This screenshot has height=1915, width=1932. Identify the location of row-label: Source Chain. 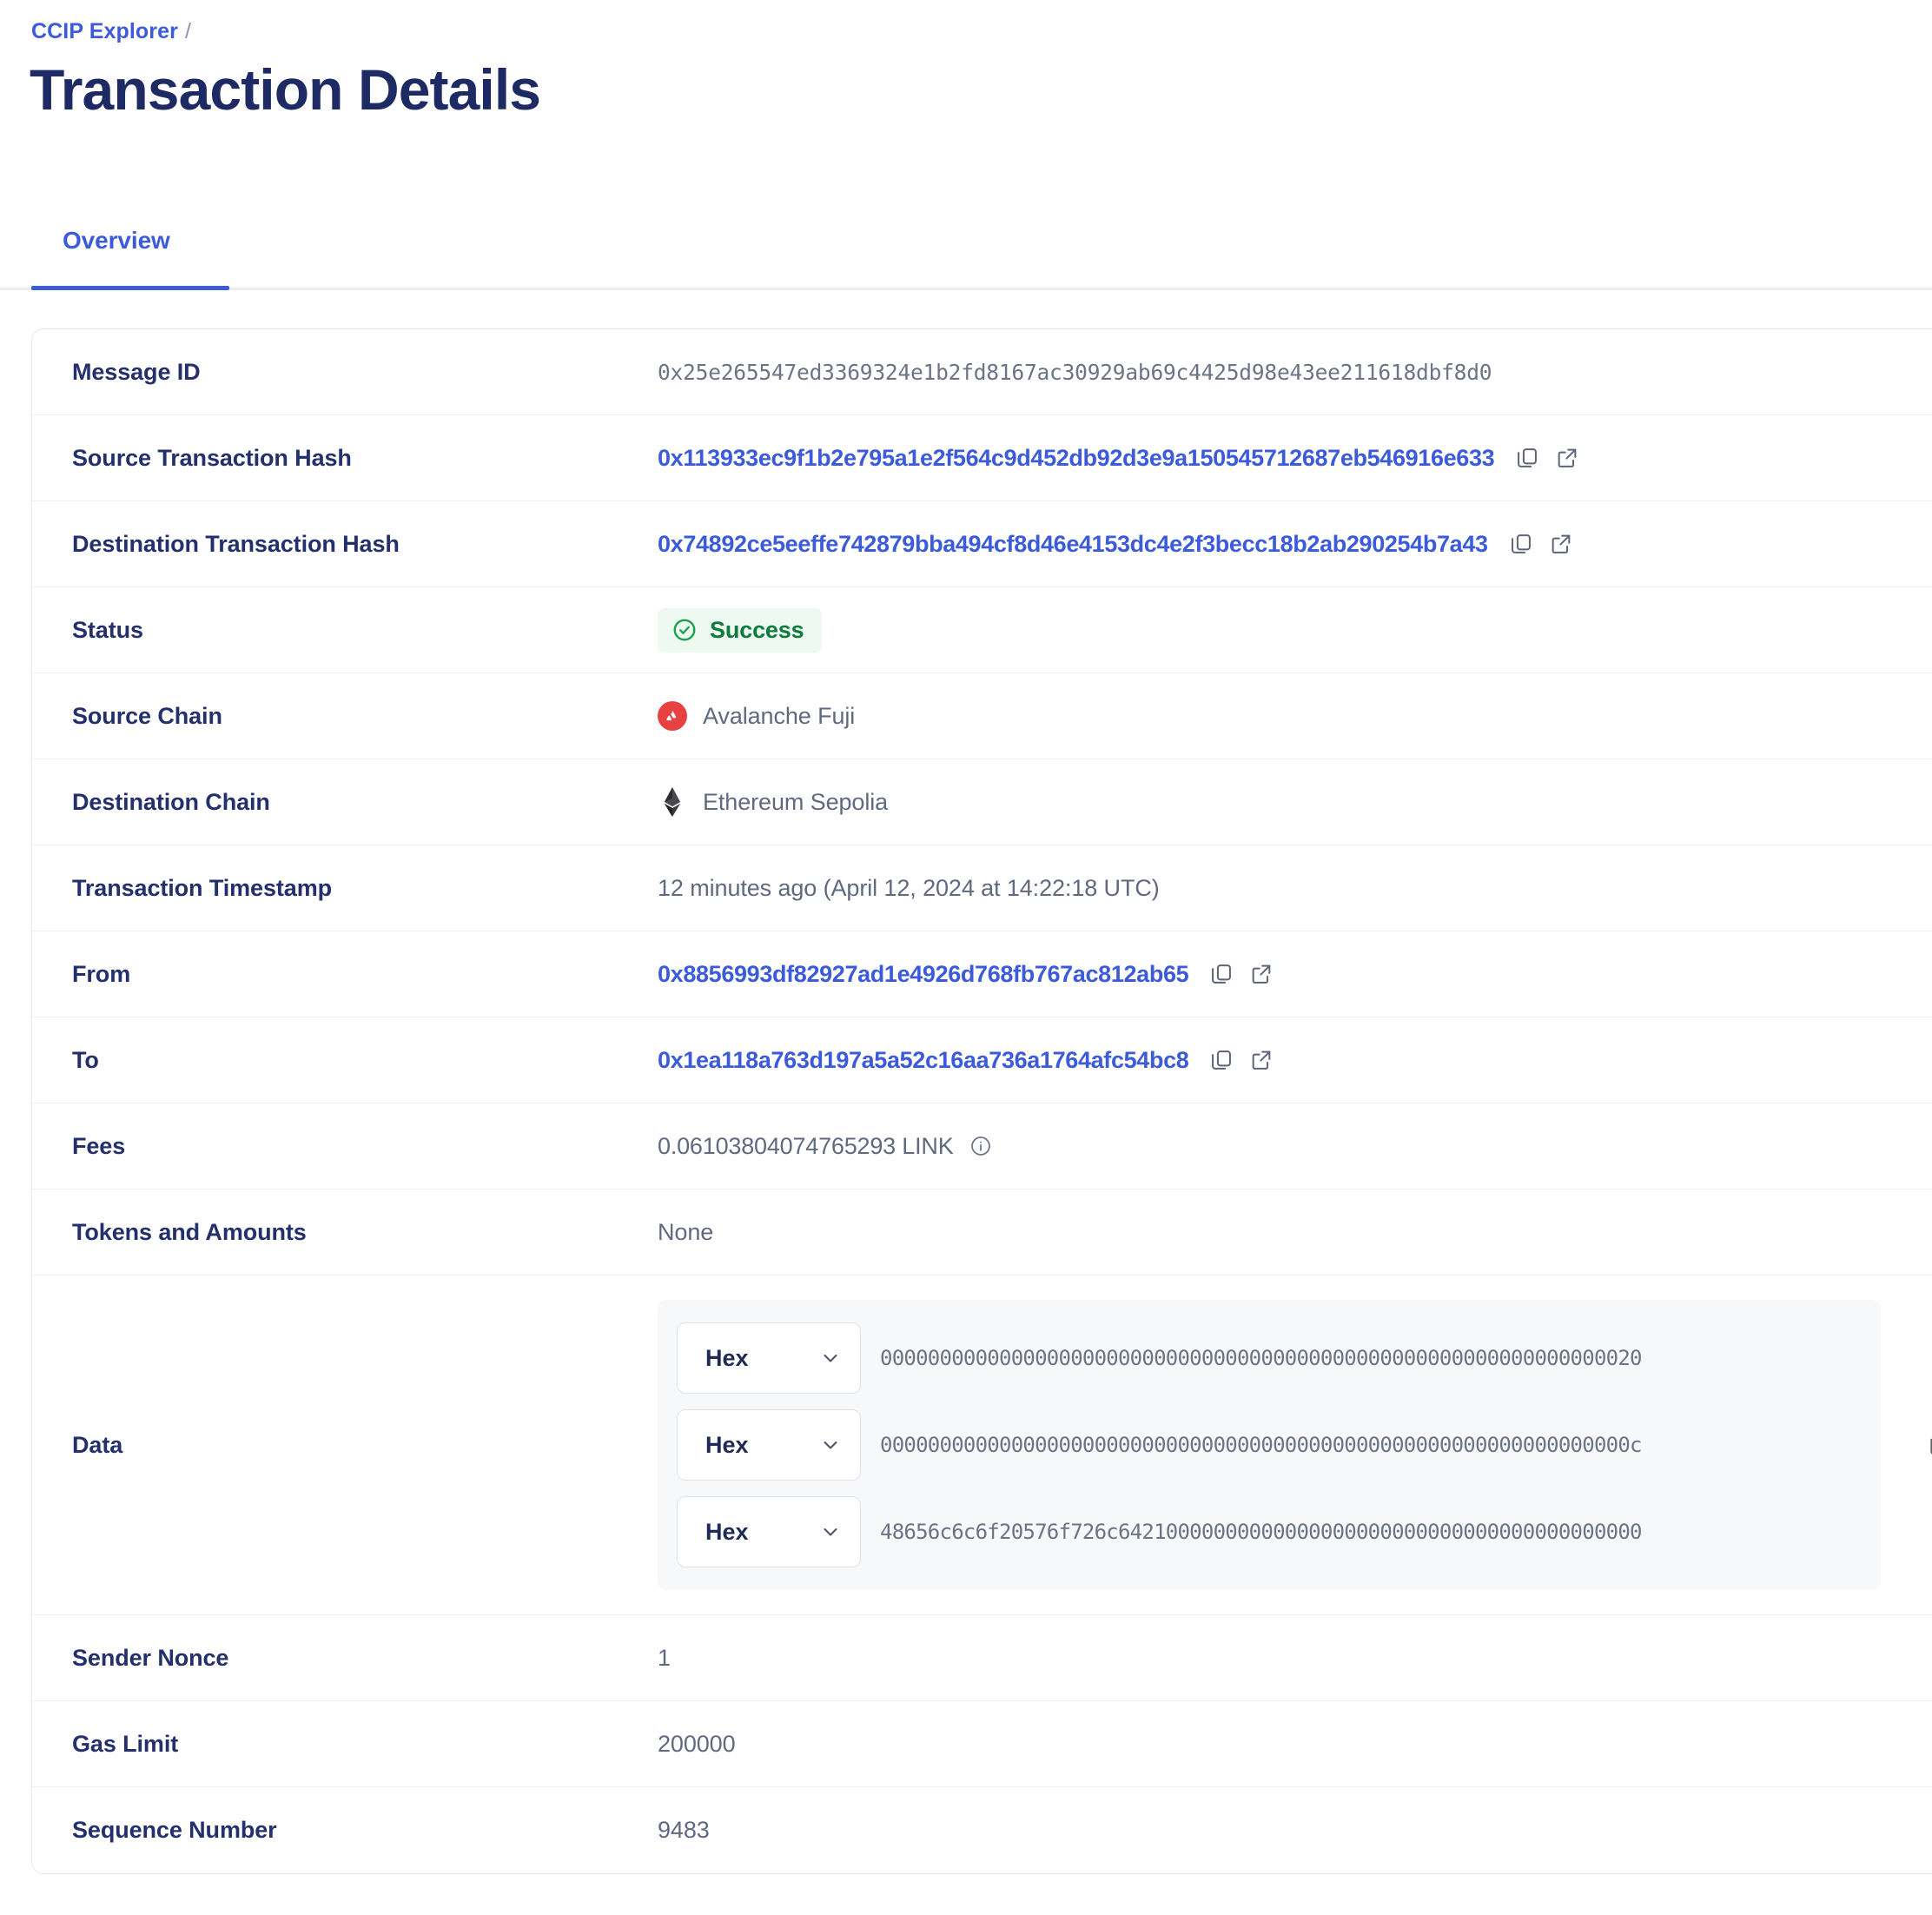
(147, 716).